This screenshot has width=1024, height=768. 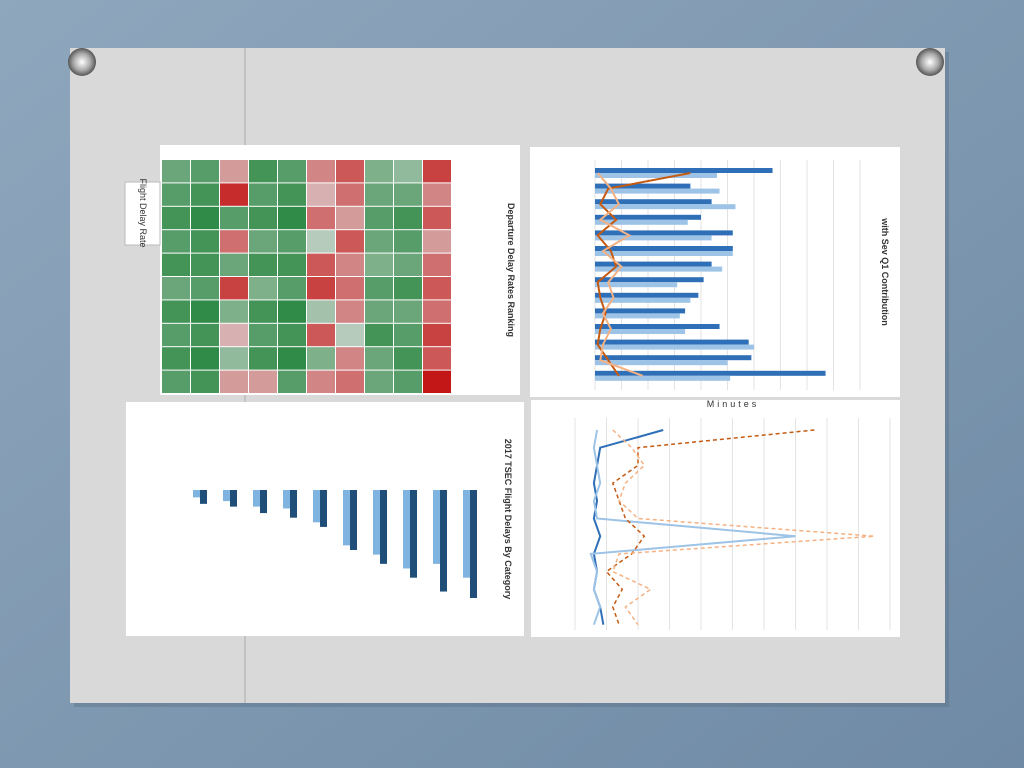 What do you see at coordinates (142, 213) in the screenshot?
I see `side-box` at bounding box center [142, 213].